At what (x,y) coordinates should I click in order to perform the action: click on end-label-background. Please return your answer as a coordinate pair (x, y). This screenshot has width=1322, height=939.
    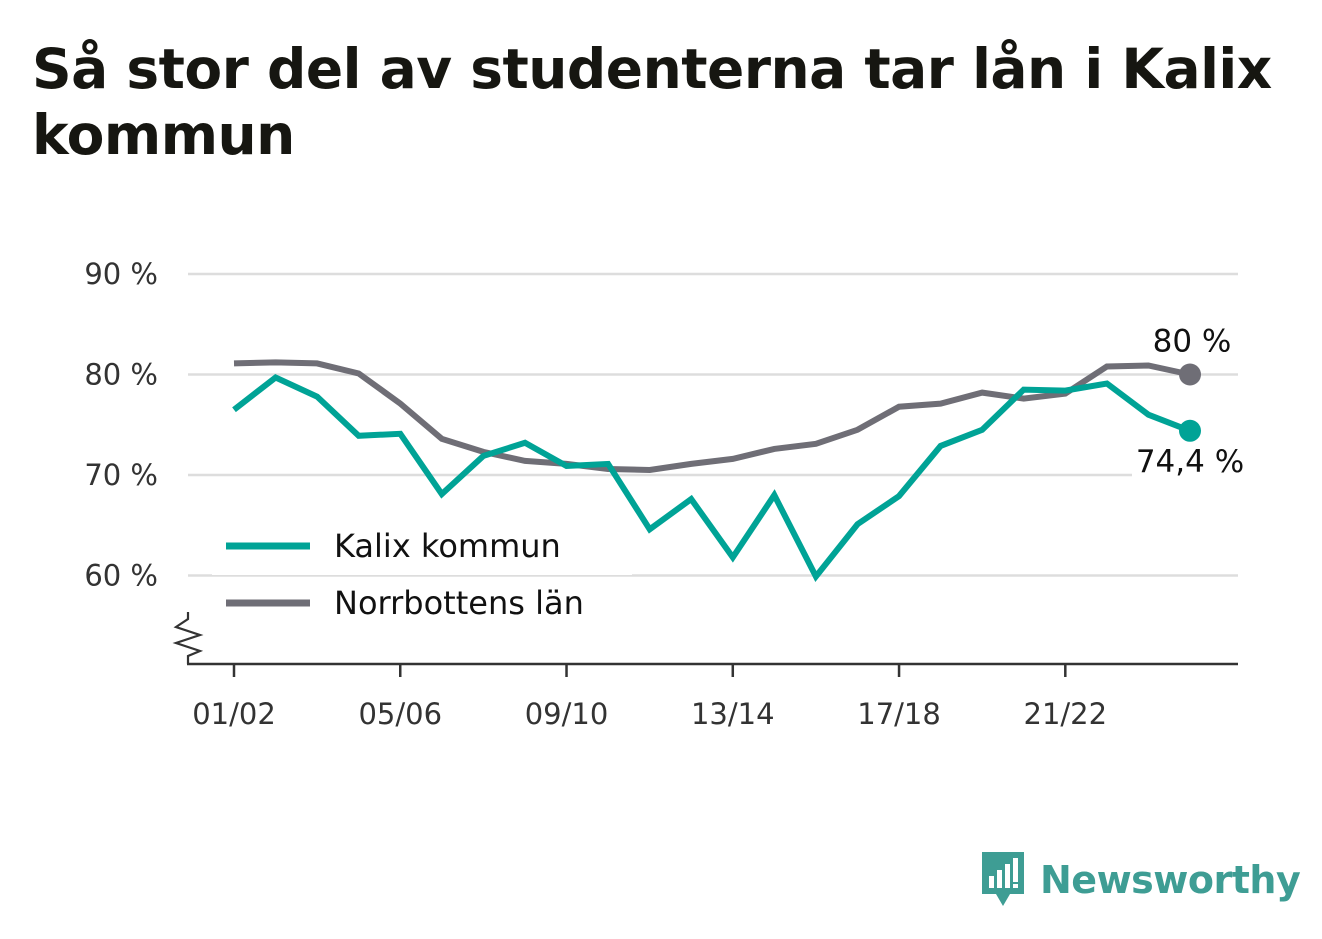
    Looking at the image, I should click on (1190, 467).